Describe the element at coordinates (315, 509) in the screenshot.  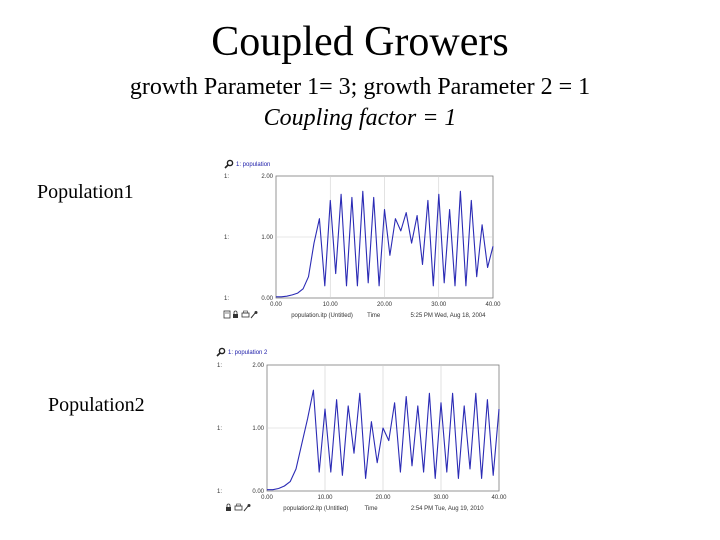
I see `chart-file-name: population2.itp (Untitled)` at that location.